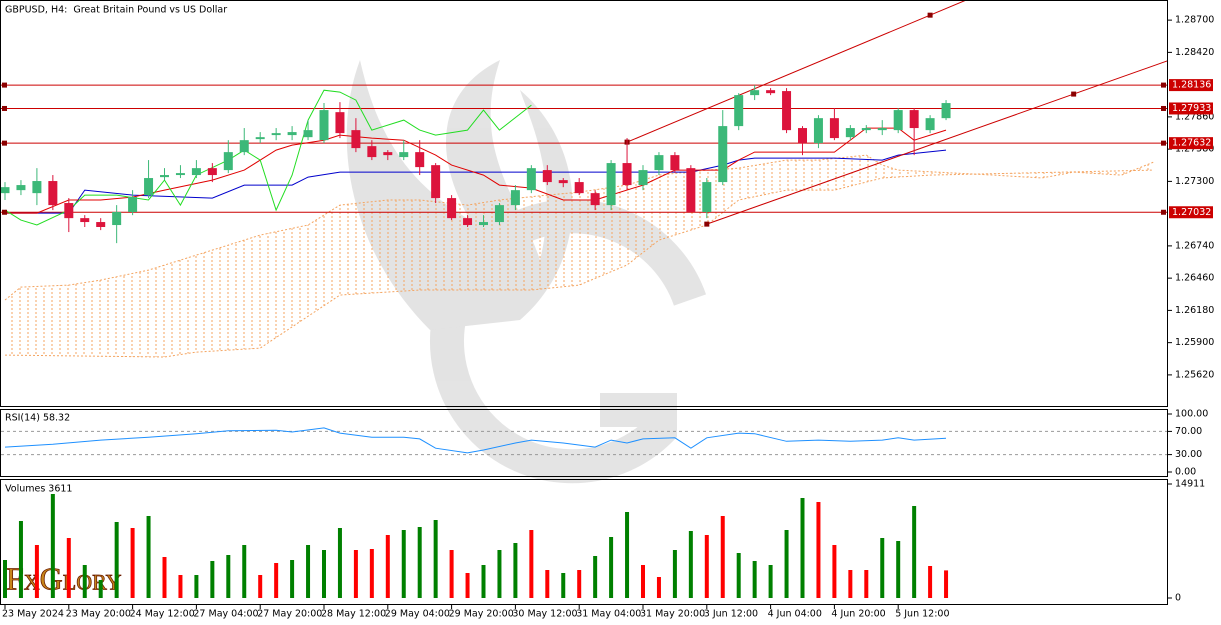 This screenshot has height=625, width=1221. Describe the element at coordinates (608, 614) in the screenshot. I see `x-tick-label: 31 May 04:00` at that location.